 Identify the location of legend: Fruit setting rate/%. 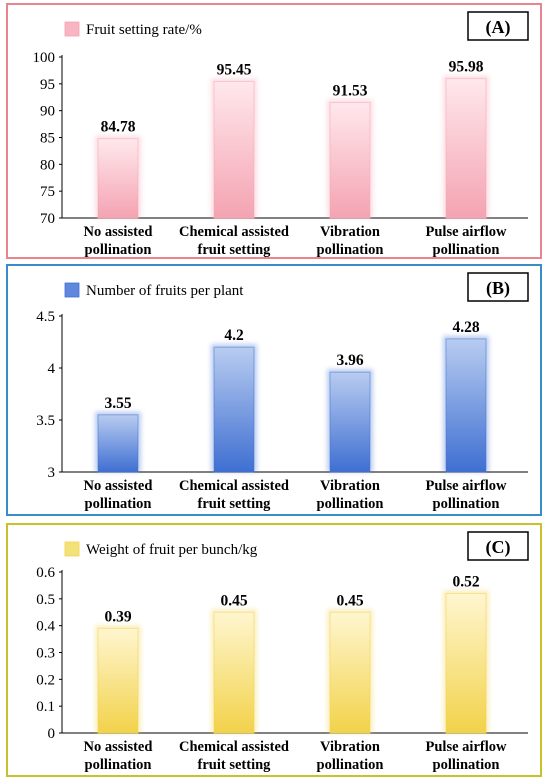
(133, 29).